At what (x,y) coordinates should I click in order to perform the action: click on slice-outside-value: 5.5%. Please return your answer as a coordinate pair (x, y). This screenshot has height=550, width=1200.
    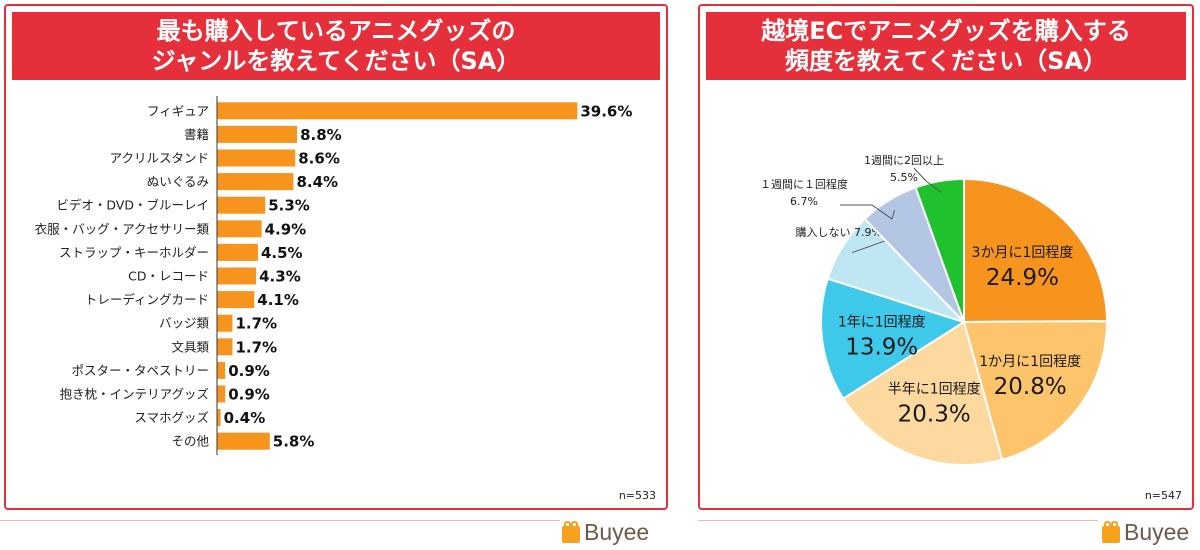
    Looking at the image, I should click on (904, 177).